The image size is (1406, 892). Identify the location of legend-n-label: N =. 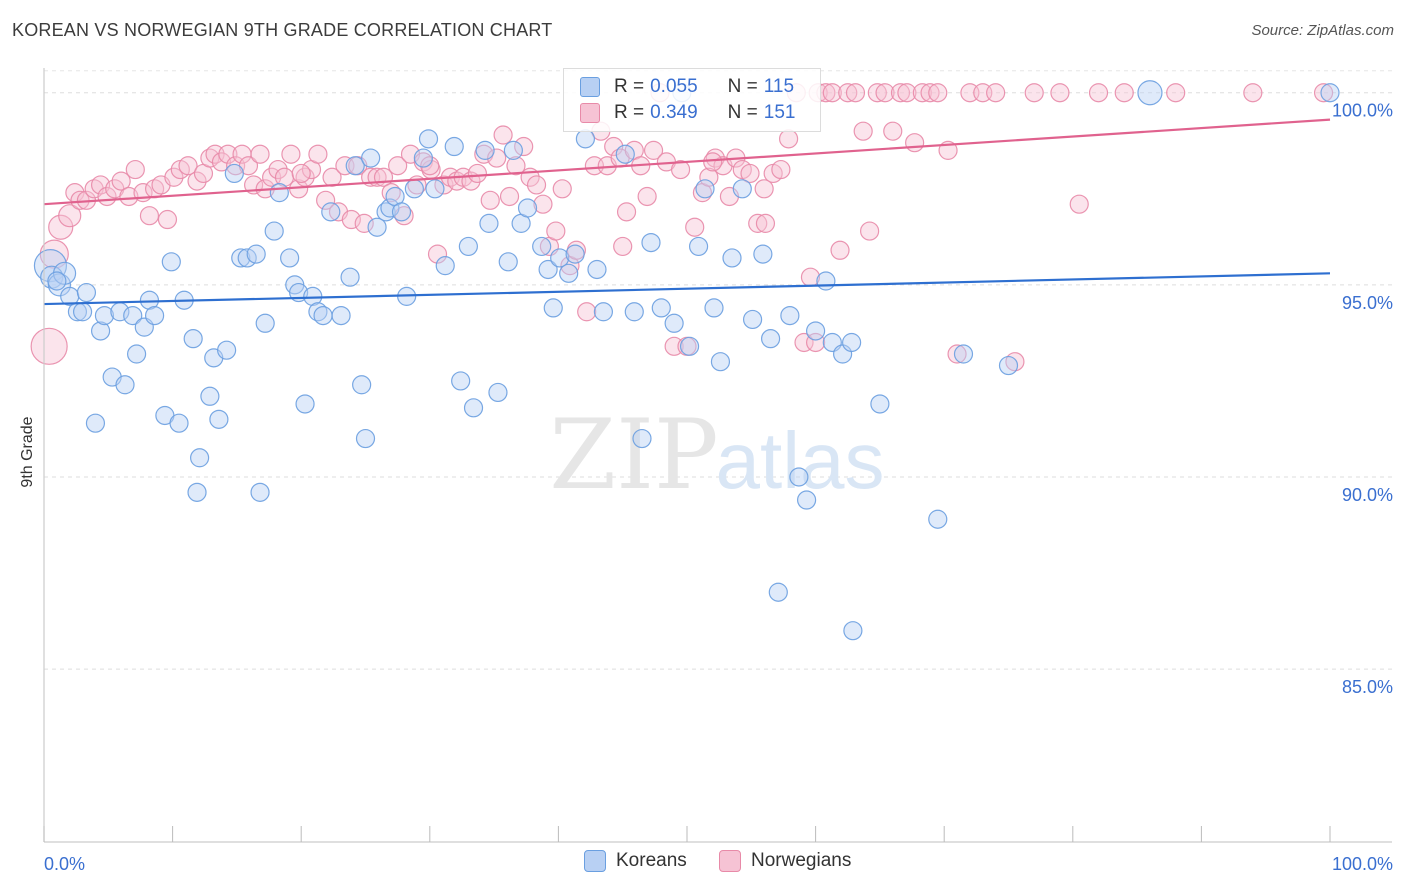
(742, 86).